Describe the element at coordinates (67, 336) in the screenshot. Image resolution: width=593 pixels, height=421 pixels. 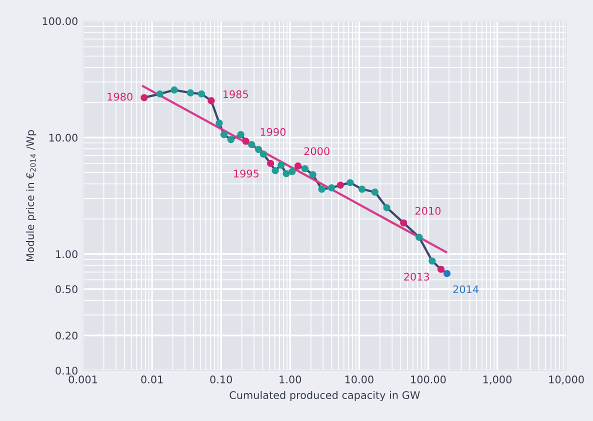
I see `y-tick-label: 0.20` at that location.